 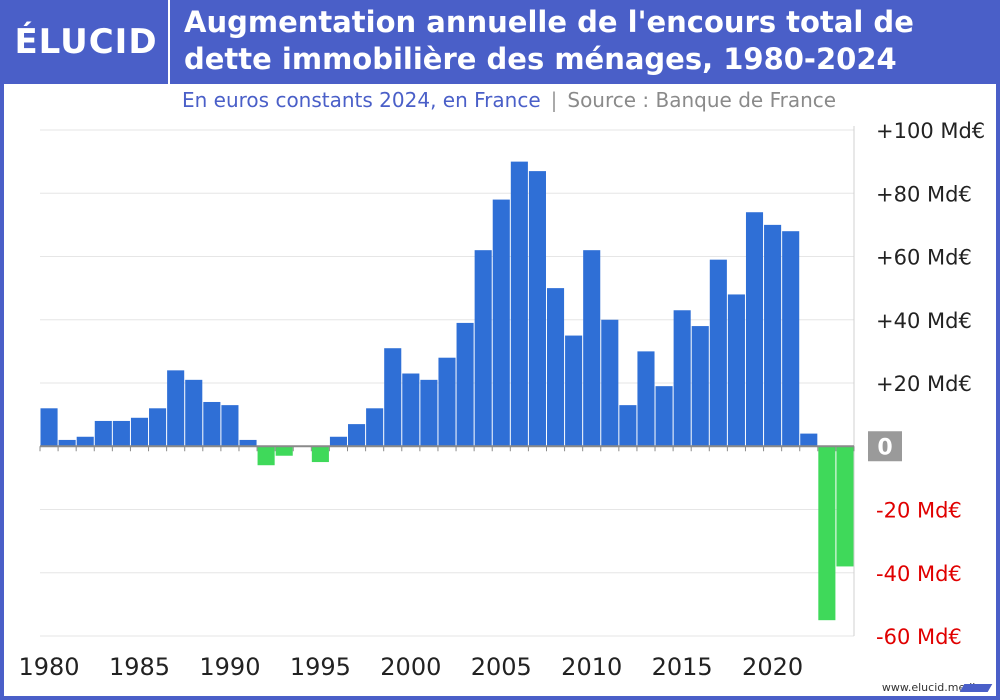 I want to click on bar-2021, so click(x=791, y=339).